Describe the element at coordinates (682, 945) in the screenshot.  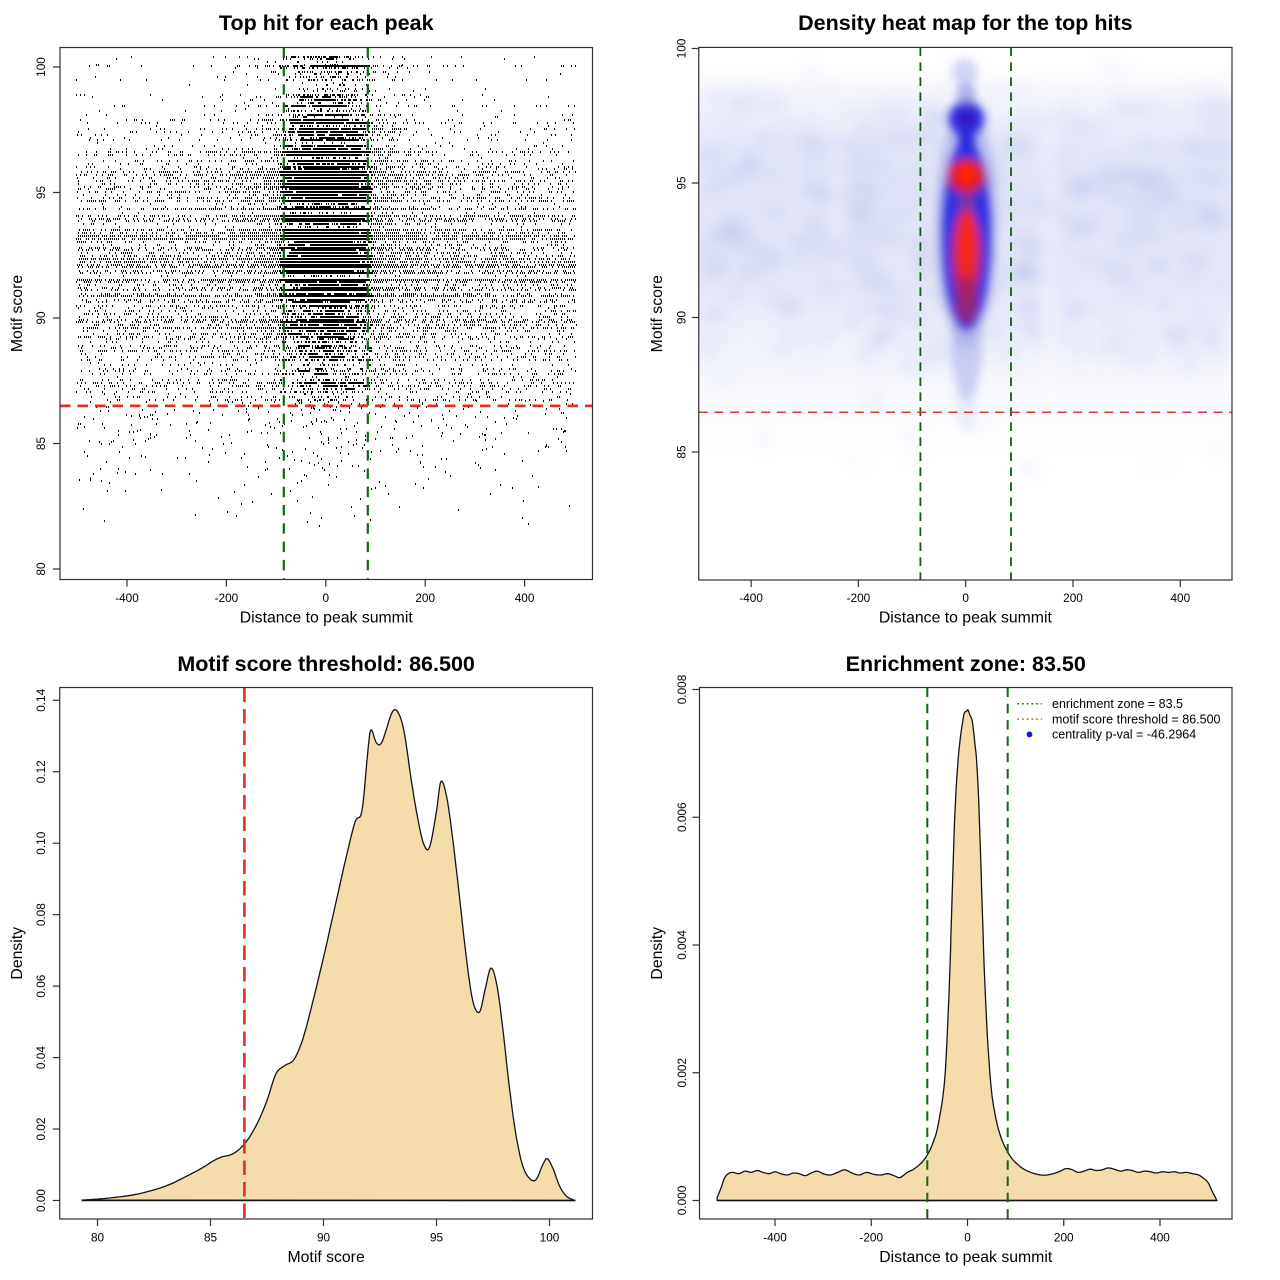
I see `svg-text: 0.004` at that location.